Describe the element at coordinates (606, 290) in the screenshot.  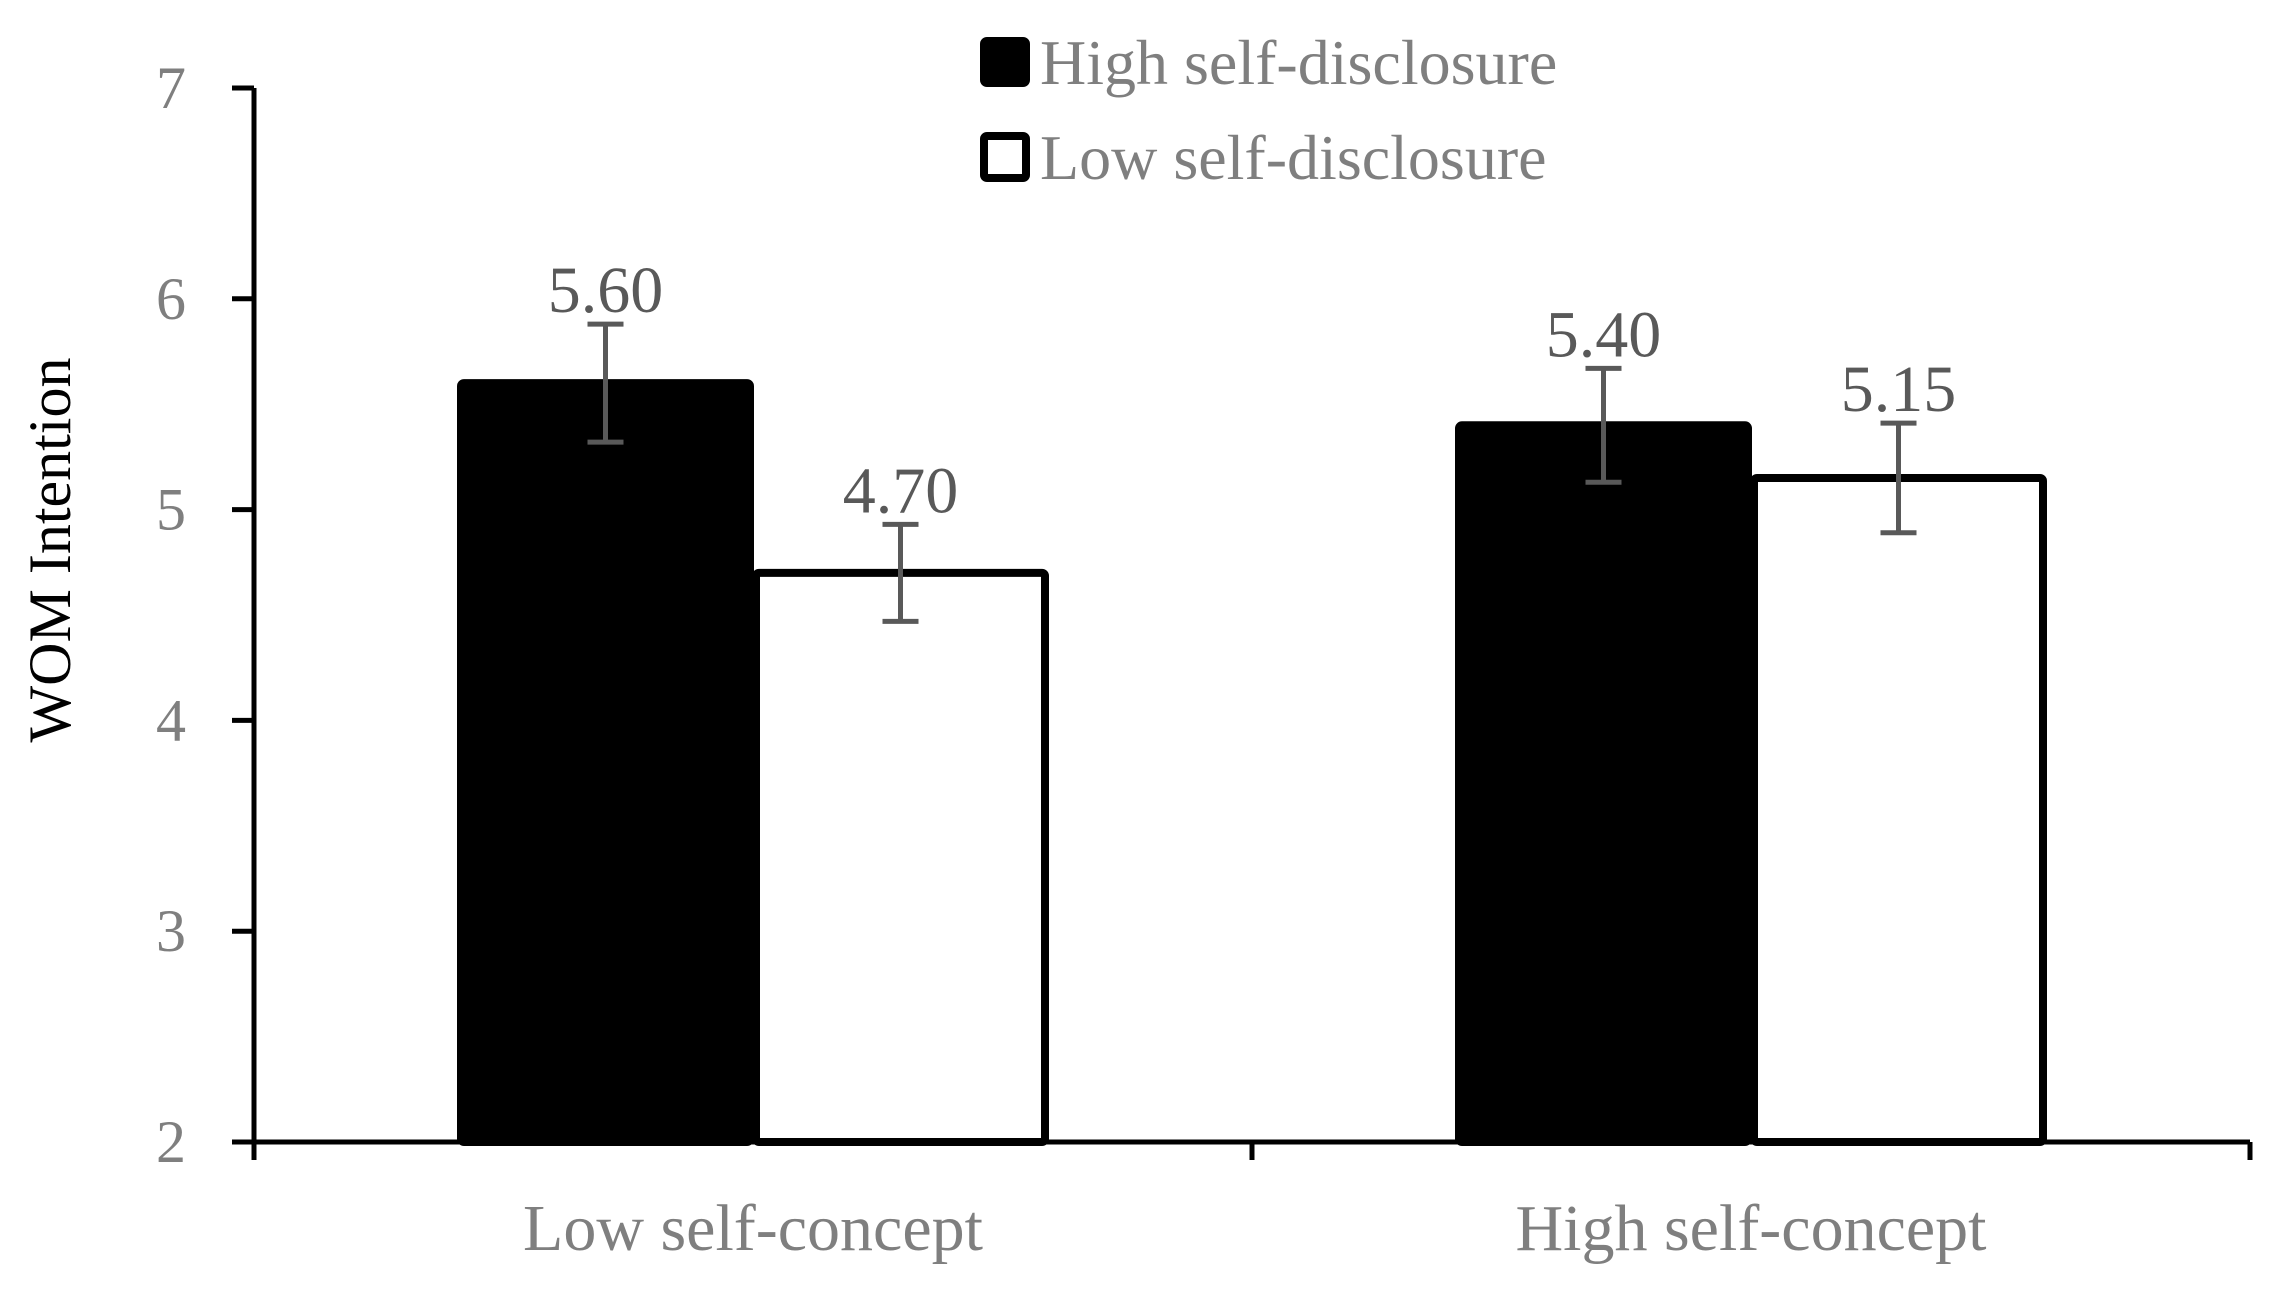
I see `data-label: 5.60` at that location.